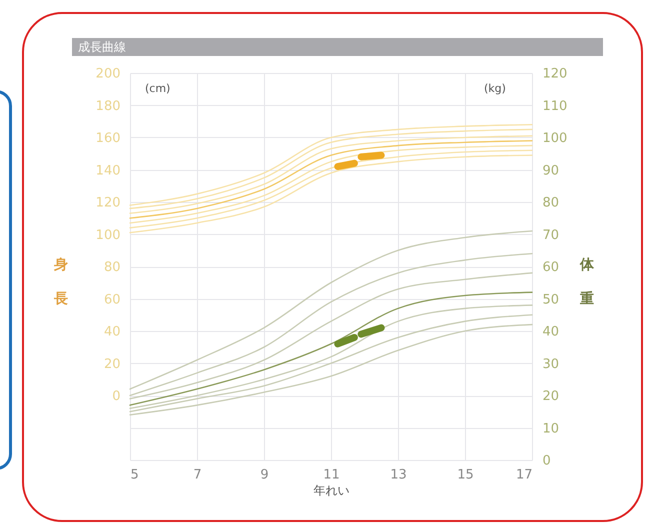 Image resolution: width=654 pixels, height=528 pixels. I want to click on y2-tick-label: 100, so click(555, 138).